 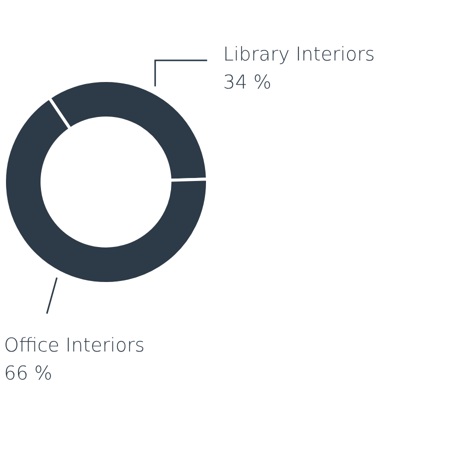 I want to click on slice-label: Office Interiors, so click(x=74, y=345).